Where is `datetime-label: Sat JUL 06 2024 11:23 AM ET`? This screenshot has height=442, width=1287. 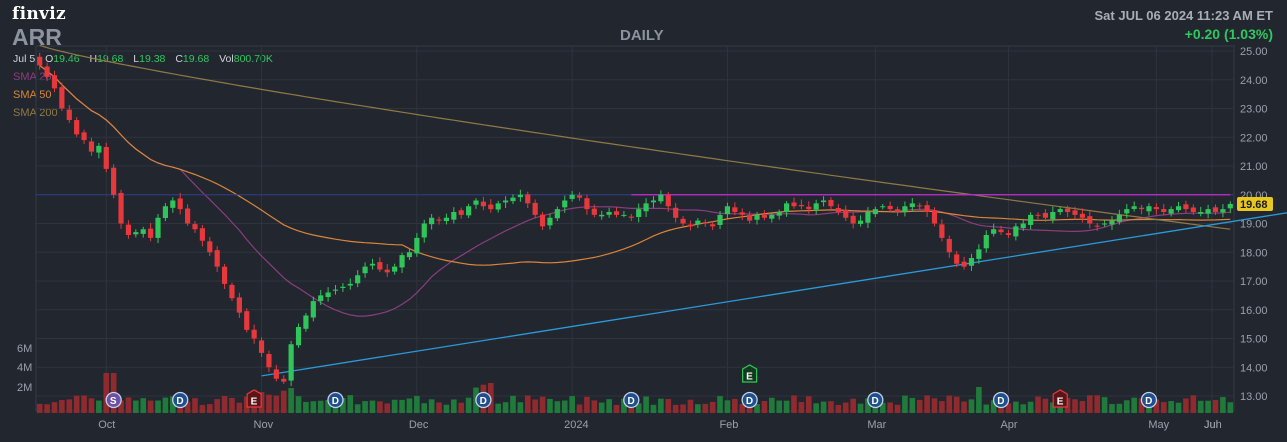 datetime-label: Sat JUL 06 2024 11:23 AM ET is located at coordinates (1183, 15).